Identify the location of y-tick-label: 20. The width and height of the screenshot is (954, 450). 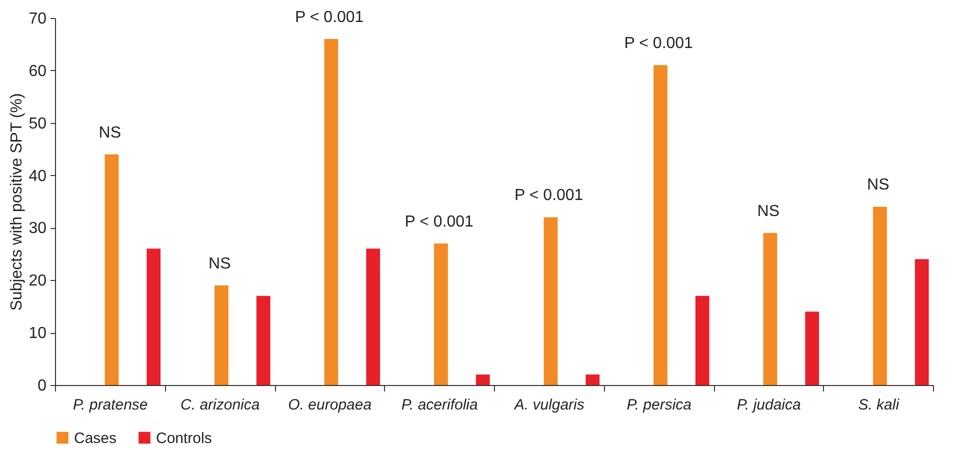
(37, 281).